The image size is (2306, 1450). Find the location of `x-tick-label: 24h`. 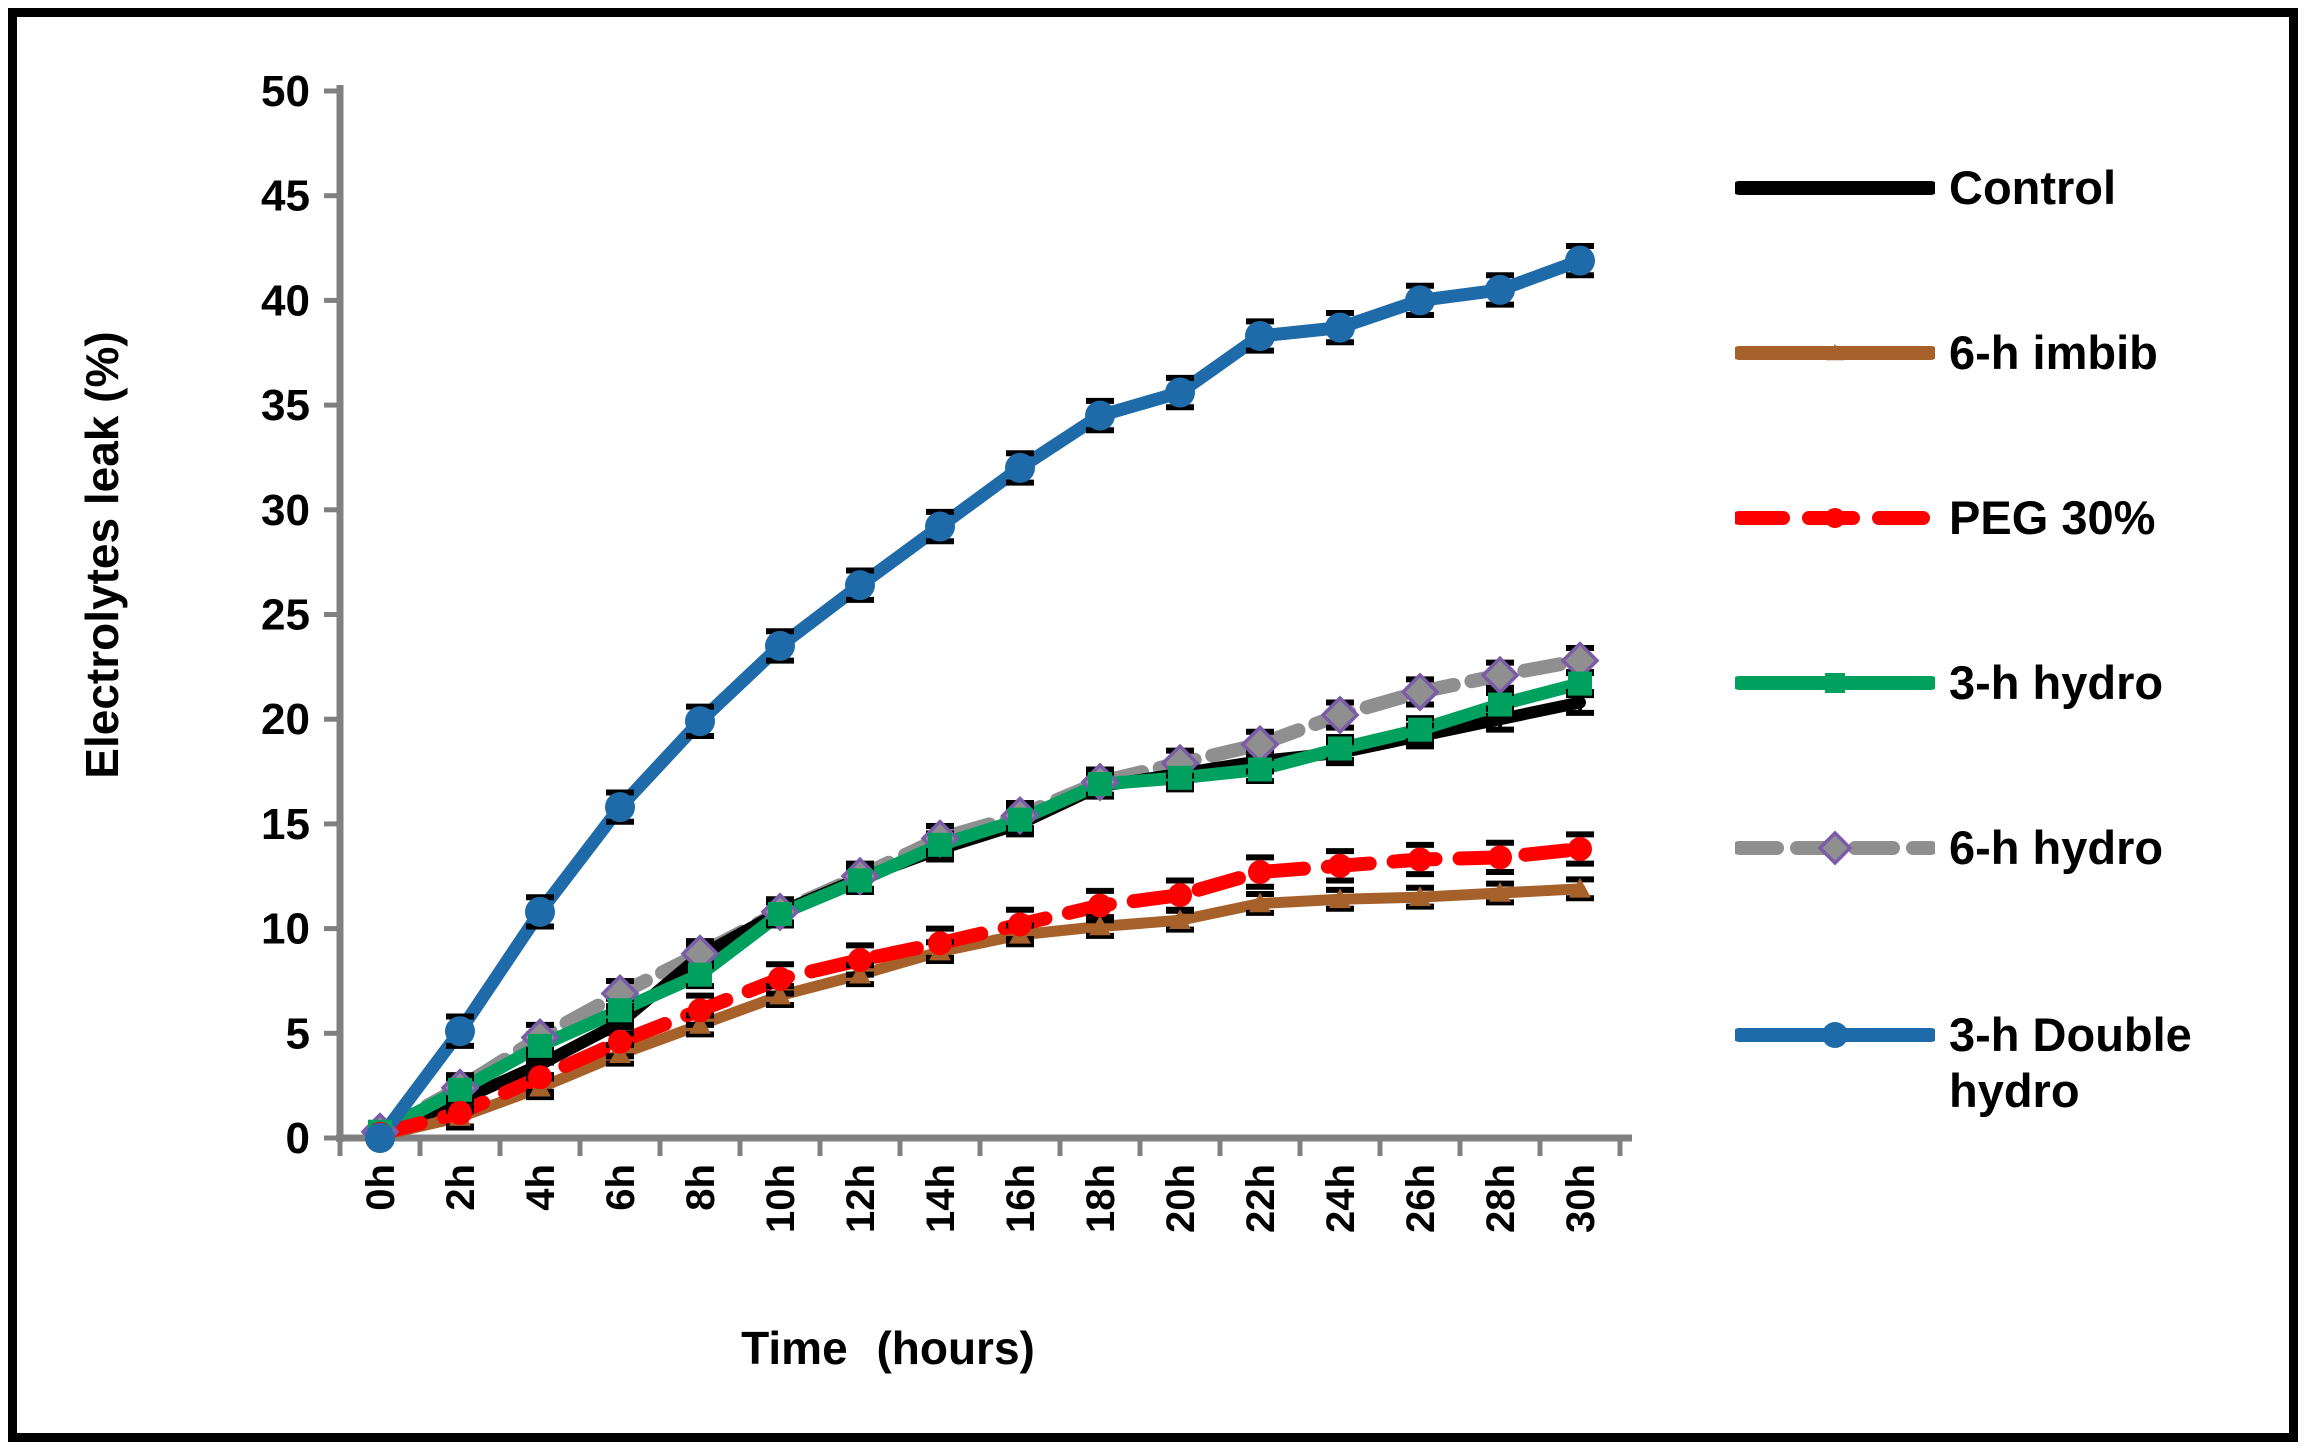

x-tick-label: 24h is located at coordinates (1341, 1198).